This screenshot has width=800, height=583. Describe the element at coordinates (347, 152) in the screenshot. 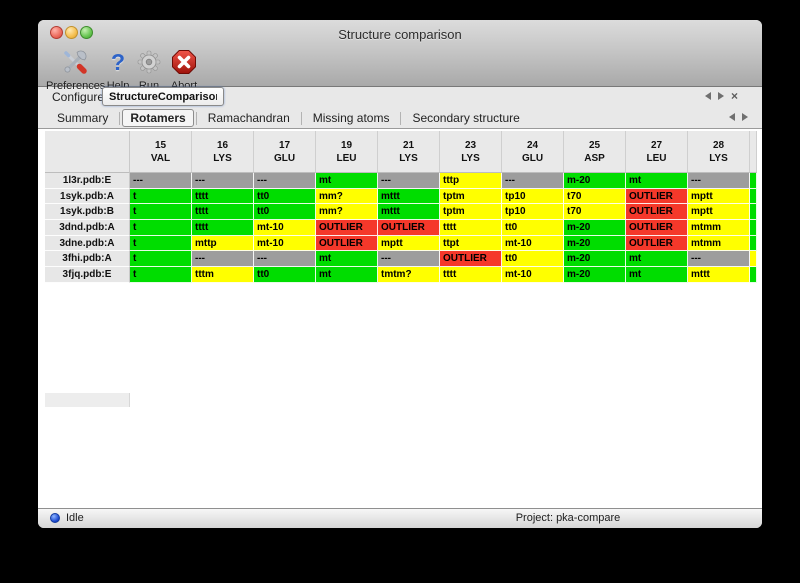

I see `column-header-19: 19 LEU` at that location.